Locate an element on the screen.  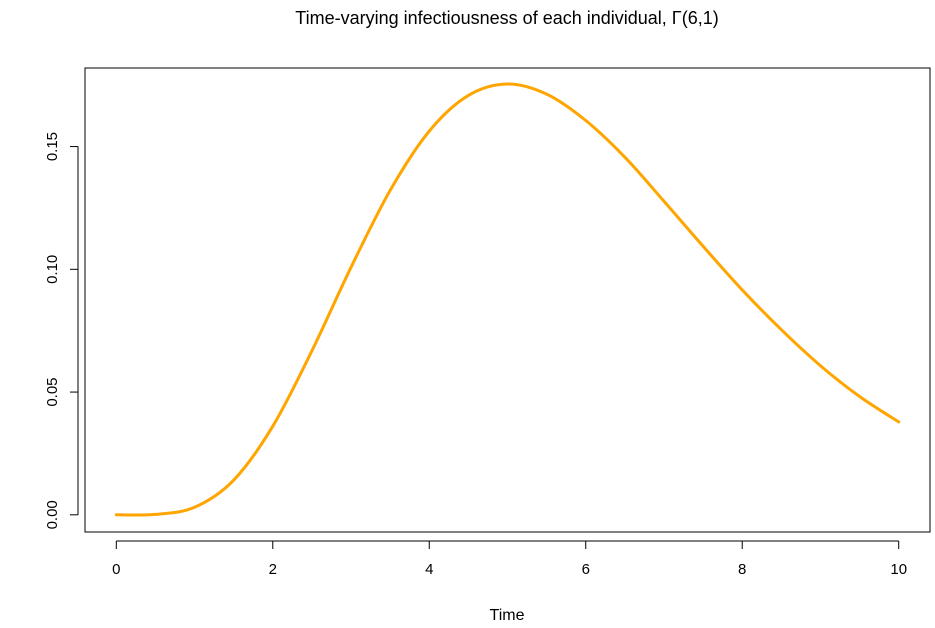
y-axis: 0.00 0.05 0.10 0.15 is located at coordinates (61, 330).